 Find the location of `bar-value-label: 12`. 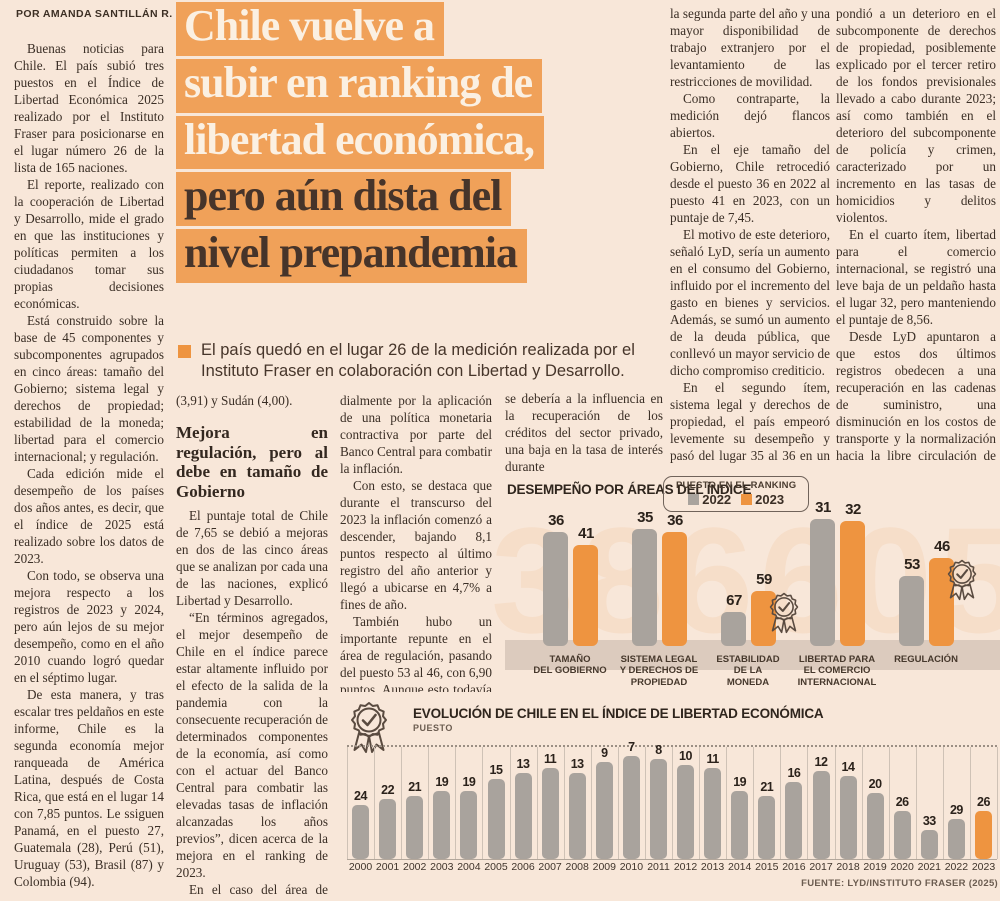

bar-value-label: 12 is located at coordinates (821, 762).